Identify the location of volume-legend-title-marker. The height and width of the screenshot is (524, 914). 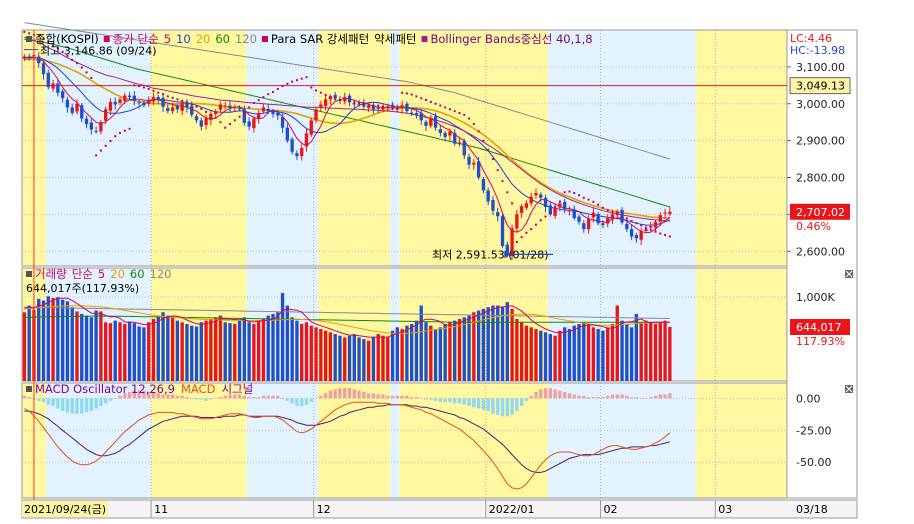
(29, 274).